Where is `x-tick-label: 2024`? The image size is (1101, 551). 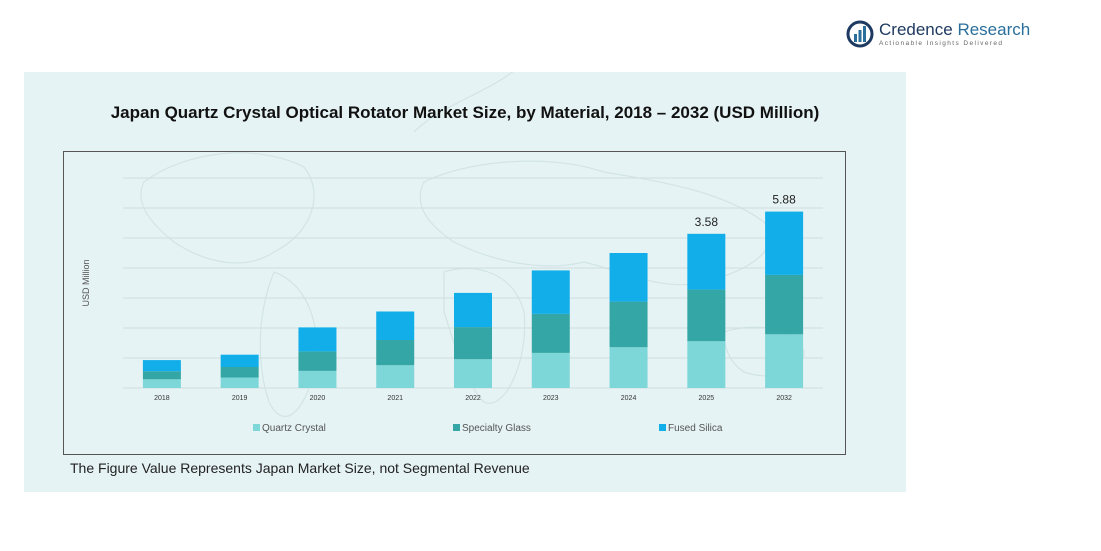
x-tick-label: 2024 is located at coordinates (629, 398).